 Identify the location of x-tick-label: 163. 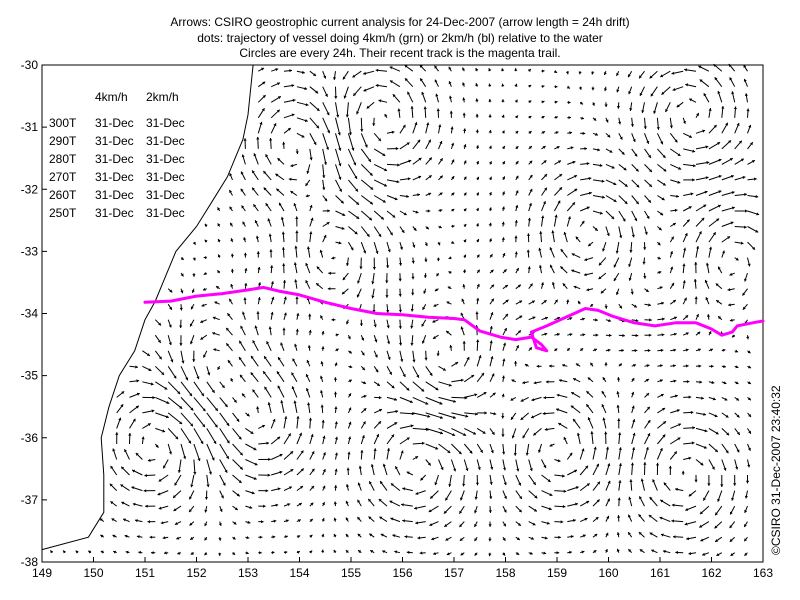
(763, 573).